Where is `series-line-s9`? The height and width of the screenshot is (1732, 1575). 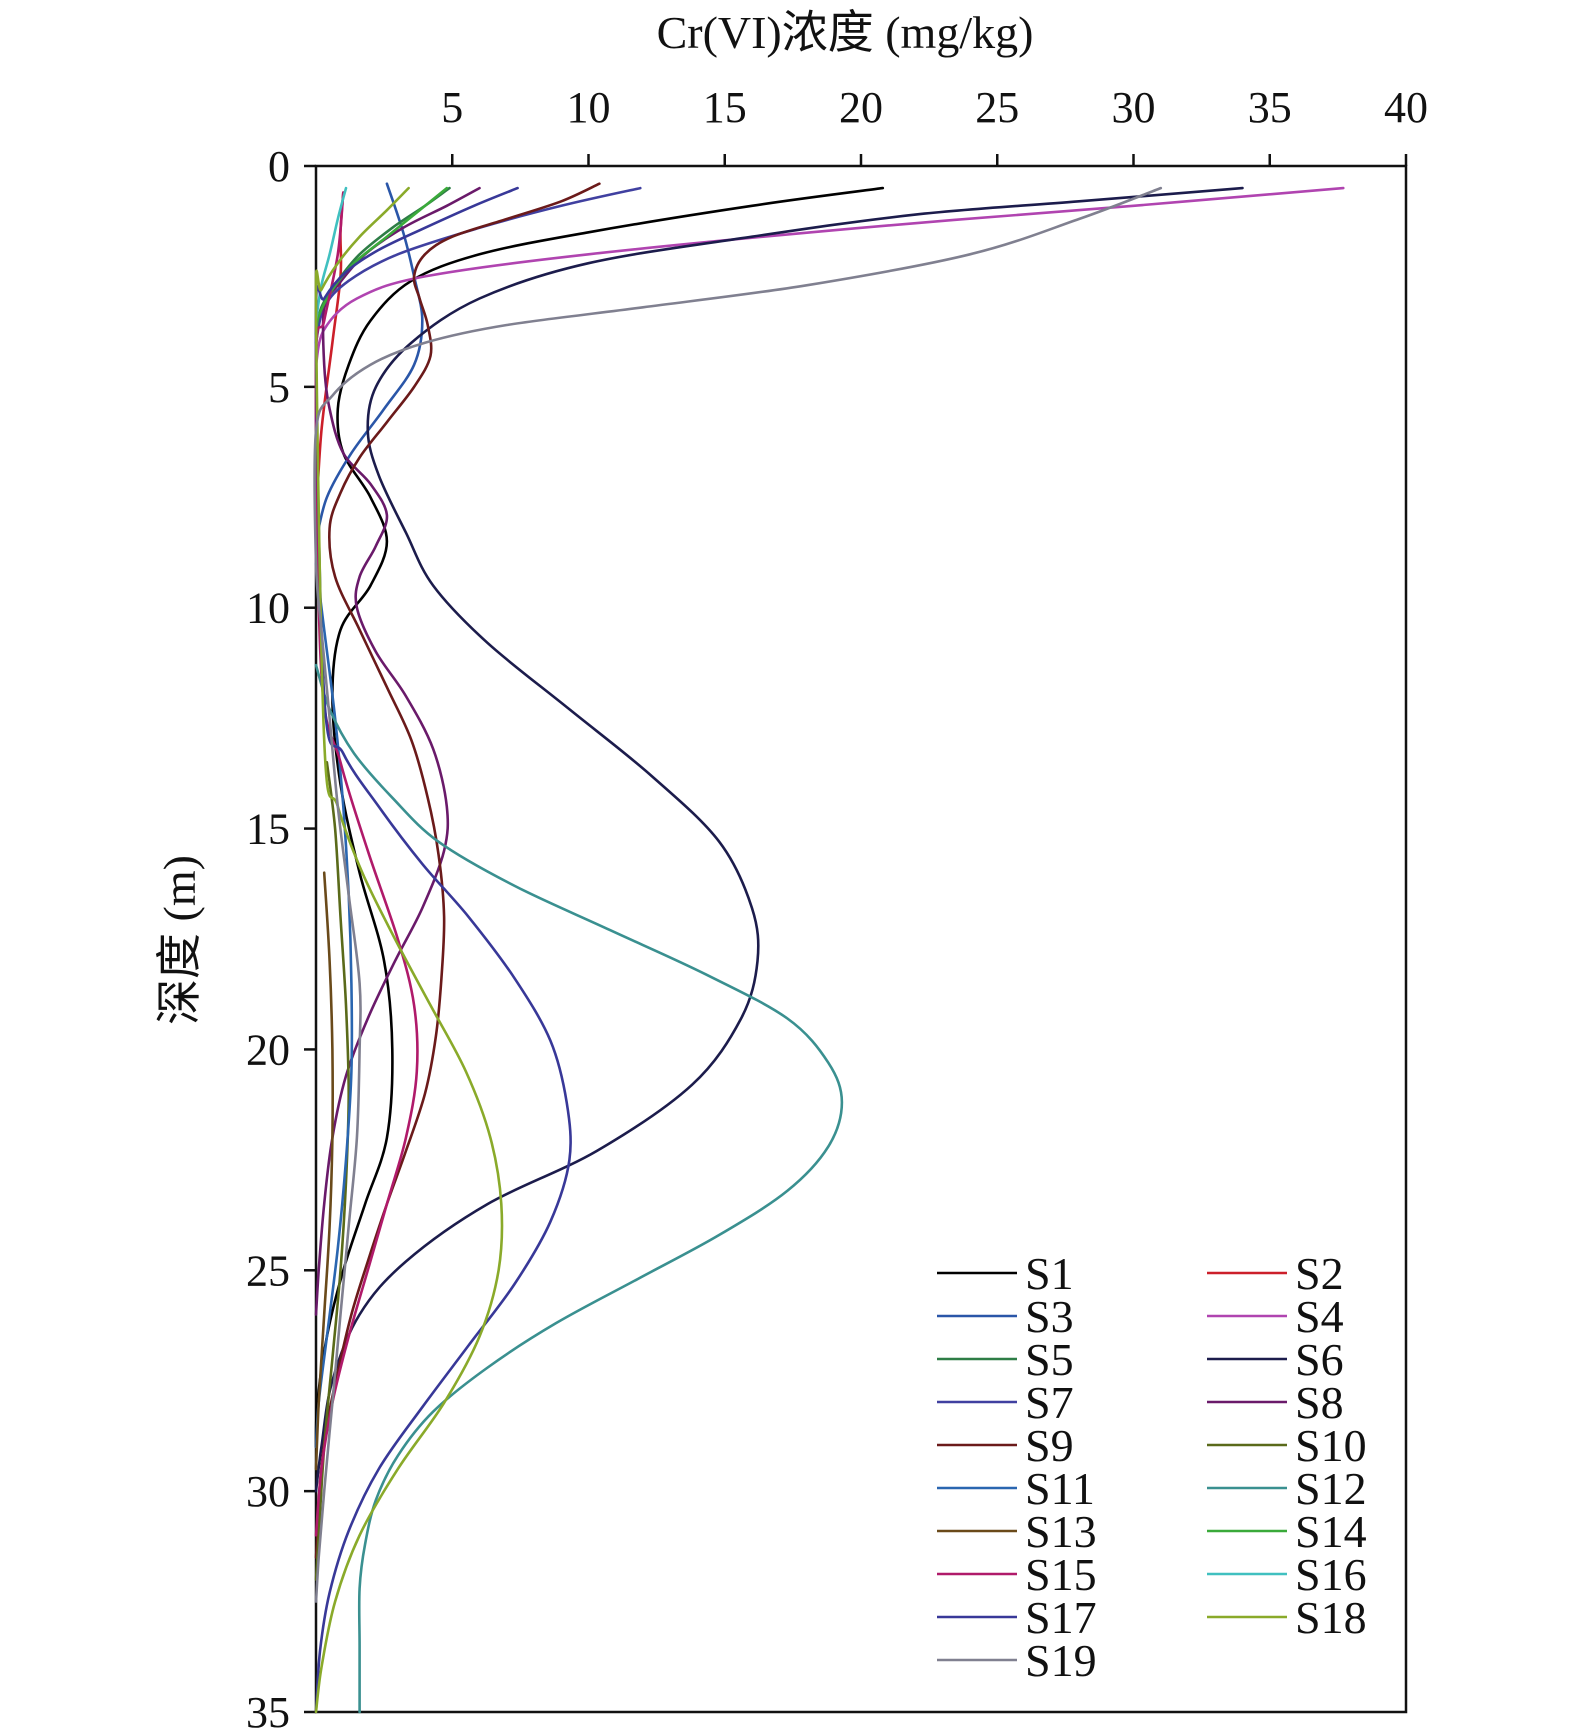
series-line-s9 is located at coordinates (457, 870).